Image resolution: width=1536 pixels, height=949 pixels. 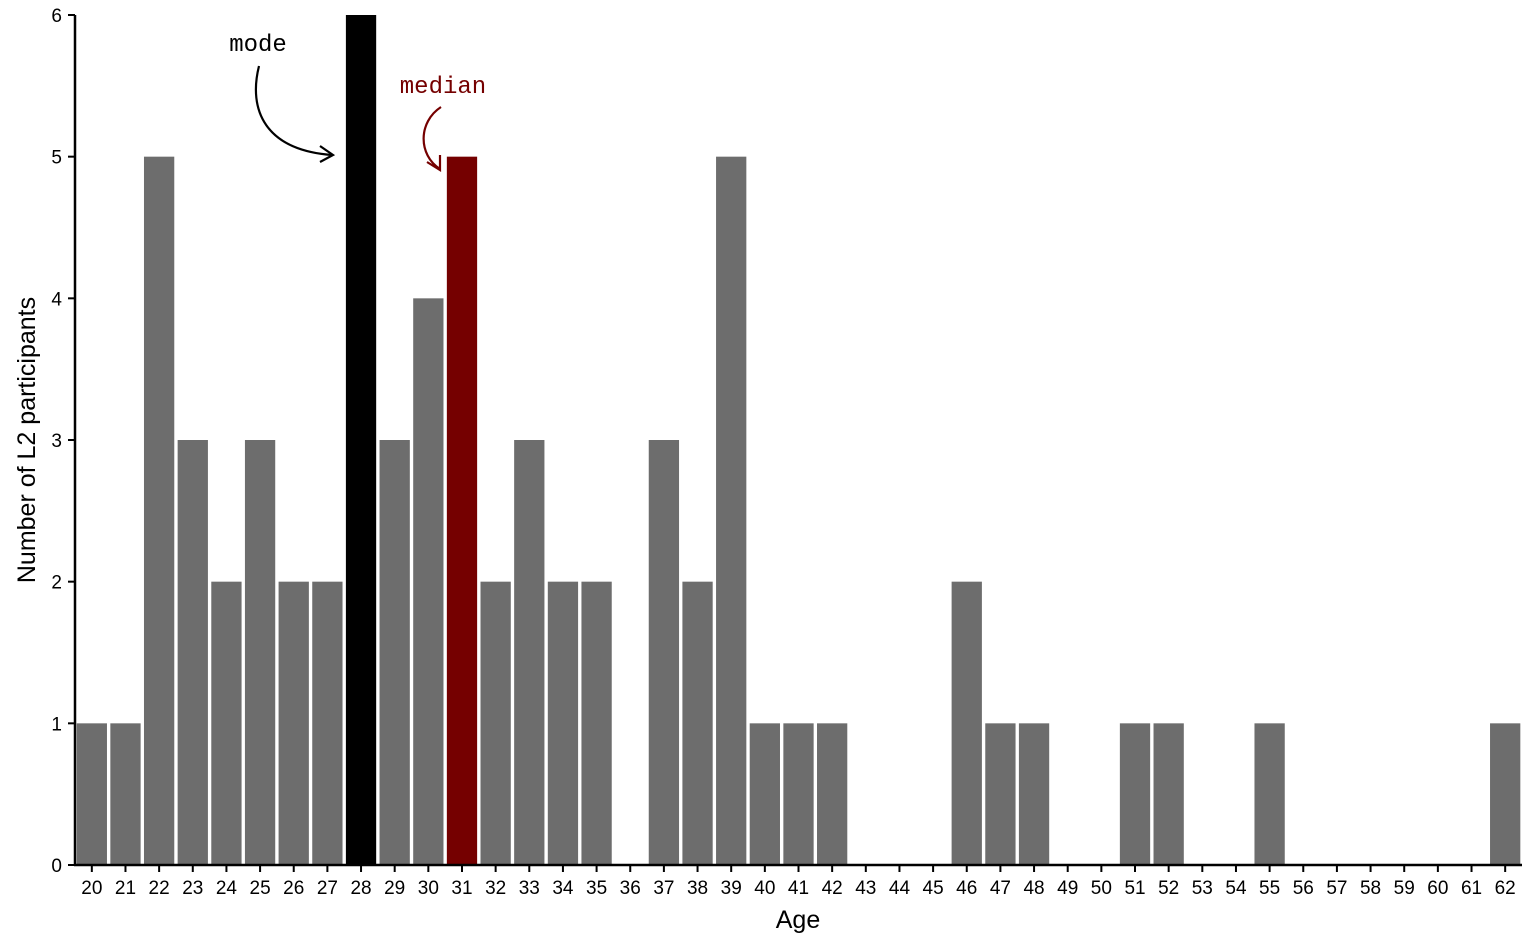 I want to click on x-tick-label: 51, so click(x=1134, y=888).